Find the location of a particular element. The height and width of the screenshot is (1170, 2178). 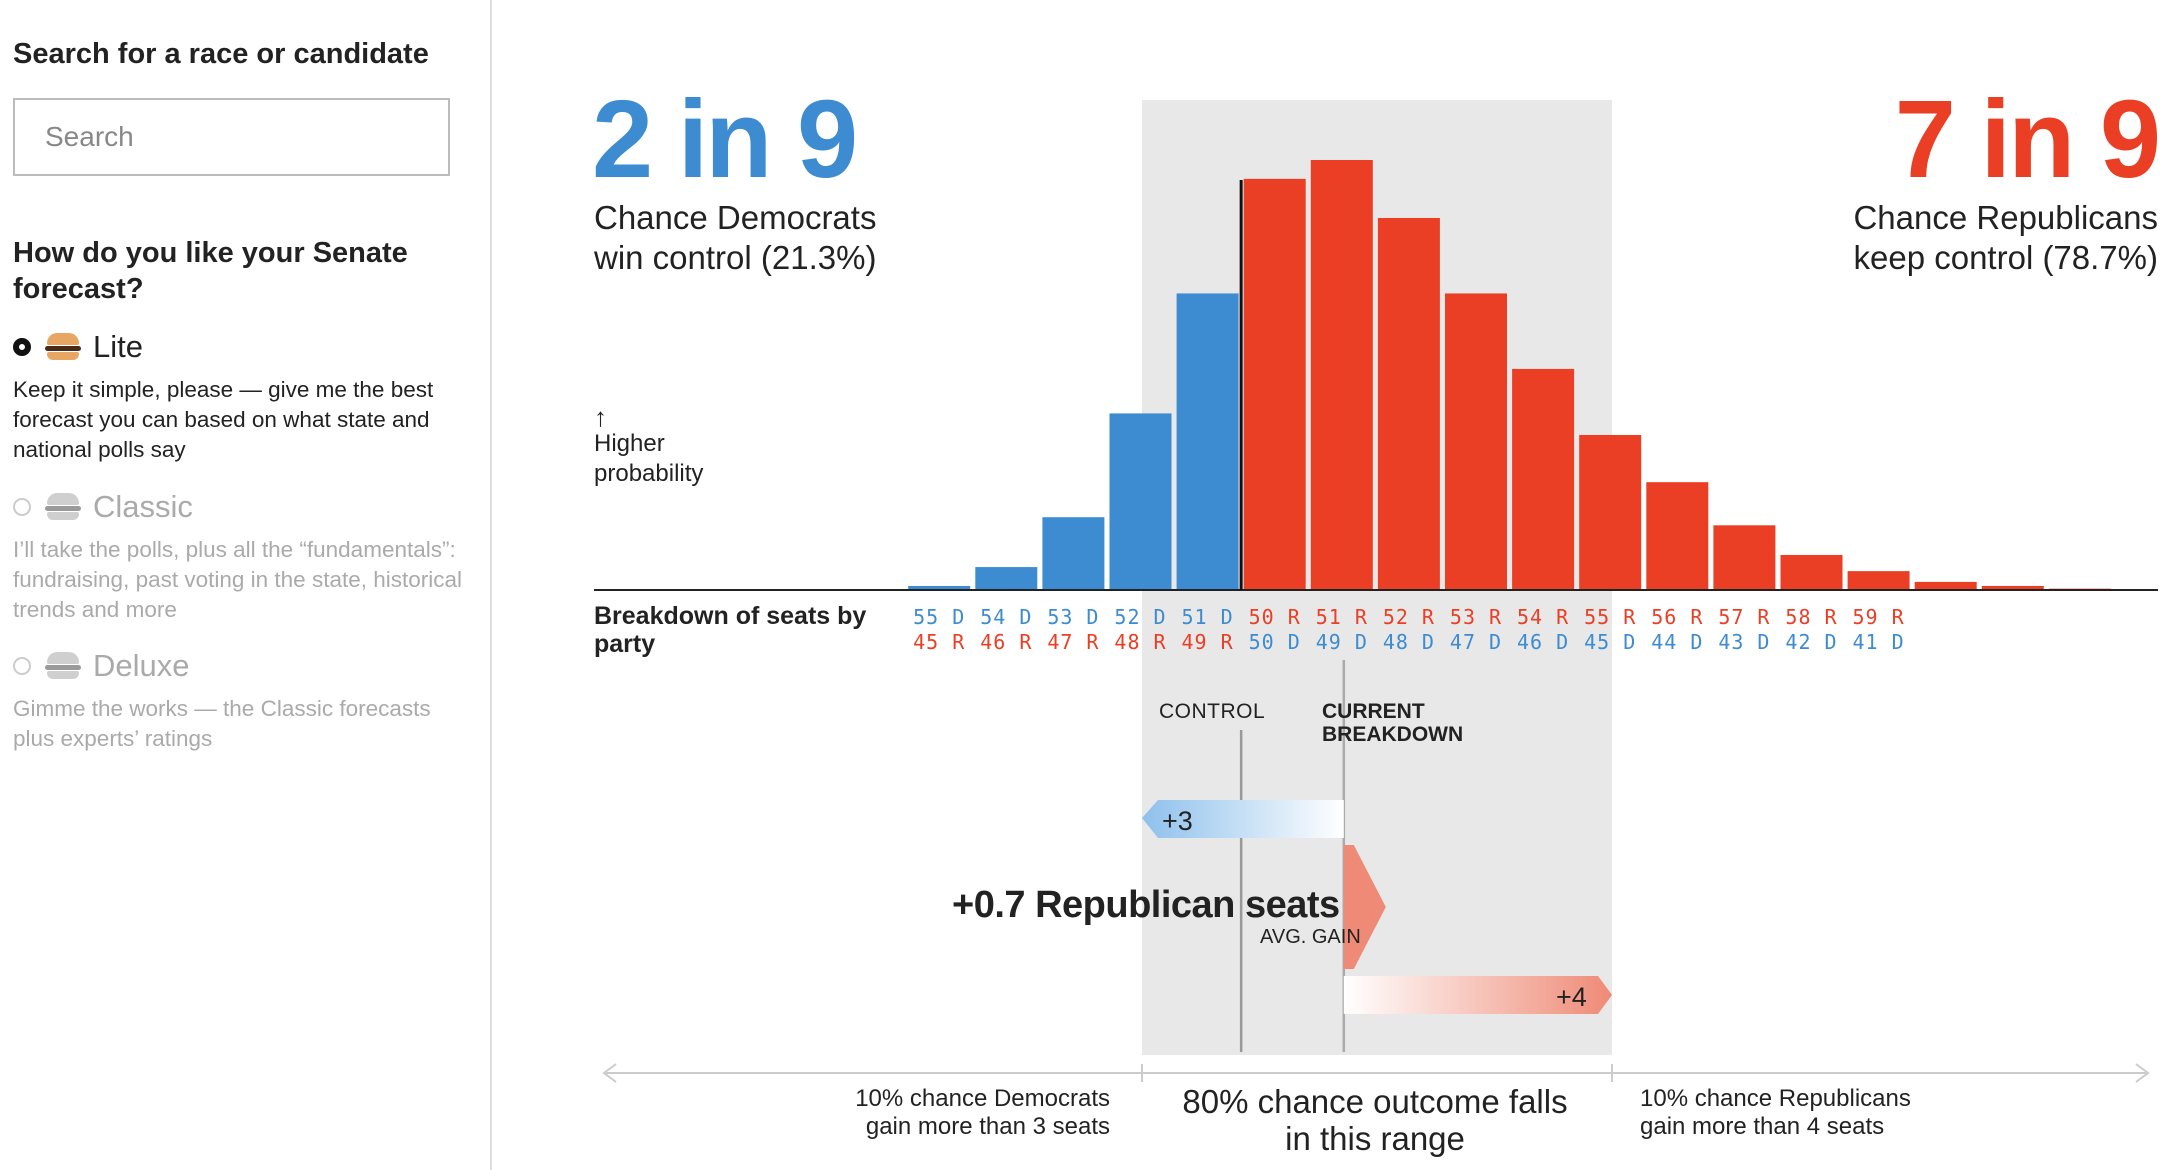

bar-60-R is located at coordinates (1946, 586).